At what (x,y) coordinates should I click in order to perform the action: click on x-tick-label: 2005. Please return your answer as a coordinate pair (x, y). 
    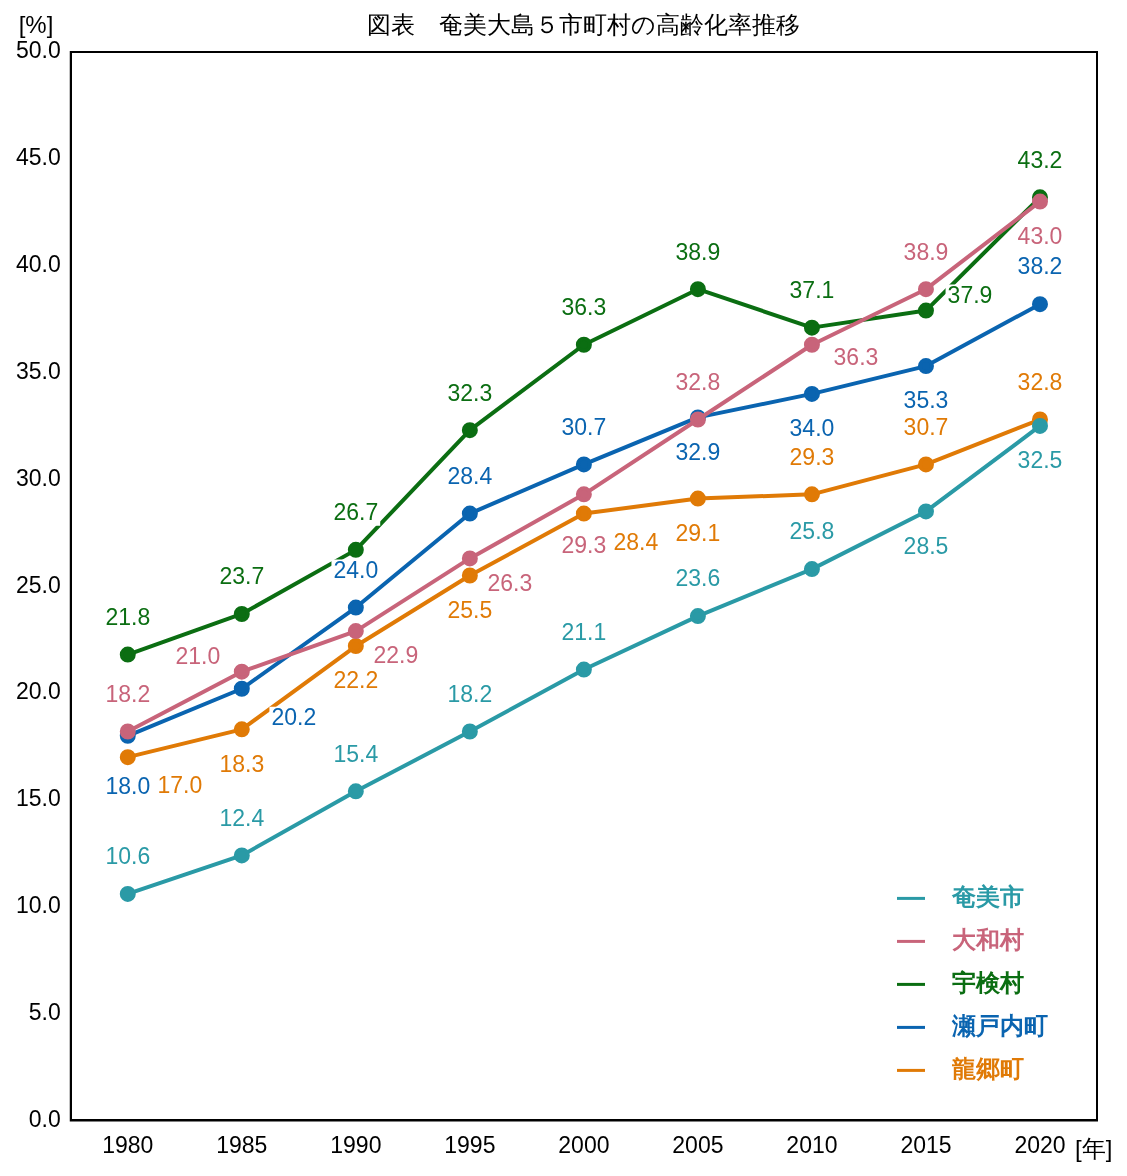
    Looking at the image, I should click on (698, 1144).